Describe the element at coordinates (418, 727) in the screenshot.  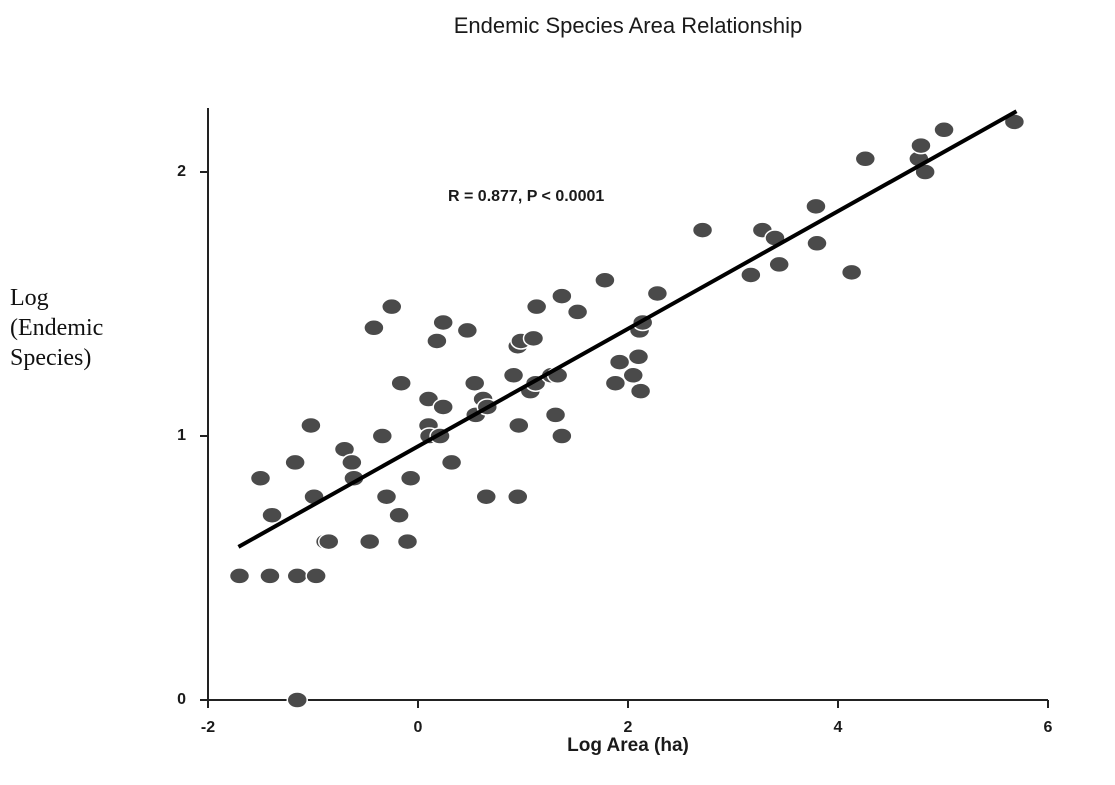
I see `x-tick-label: 0` at that location.